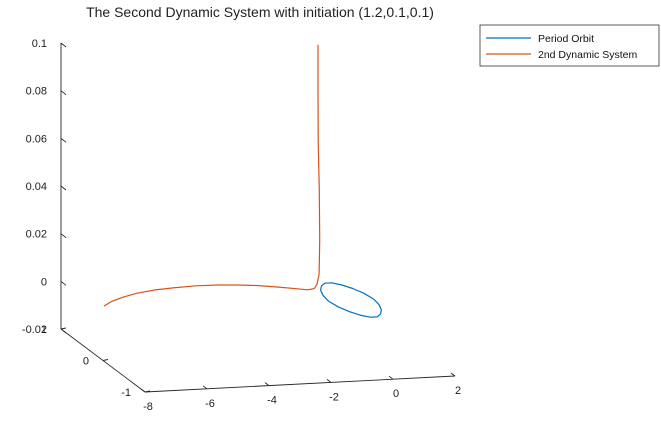 The image size is (661, 421). Describe the element at coordinates (34, 330) in the screenshot. I see `z-tick-label: -0.02` at that location.